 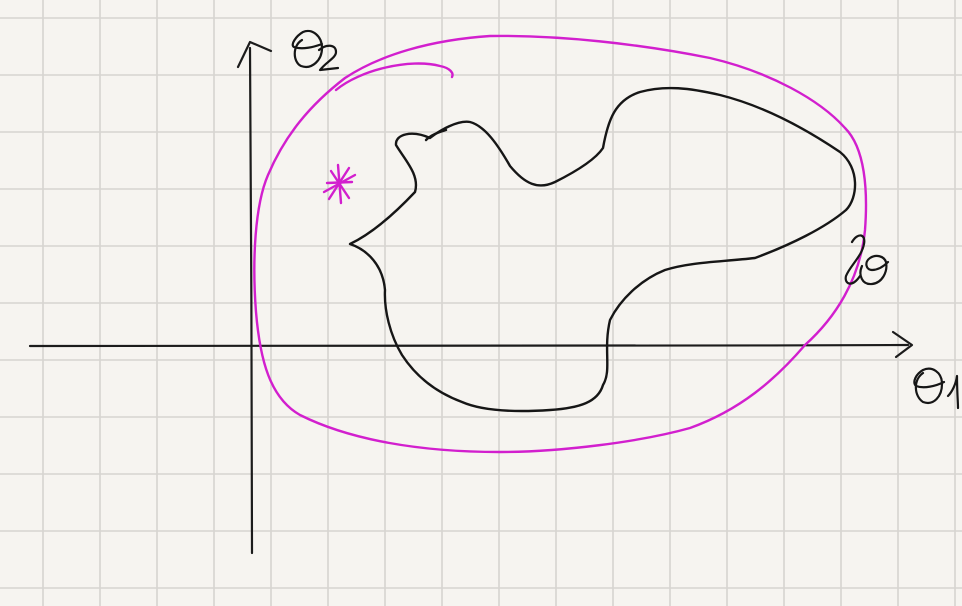 What do you see at coordinates (436, 135) in the screenshot?
I see `blob-hook-stroke` at bounding box center [436, 135].